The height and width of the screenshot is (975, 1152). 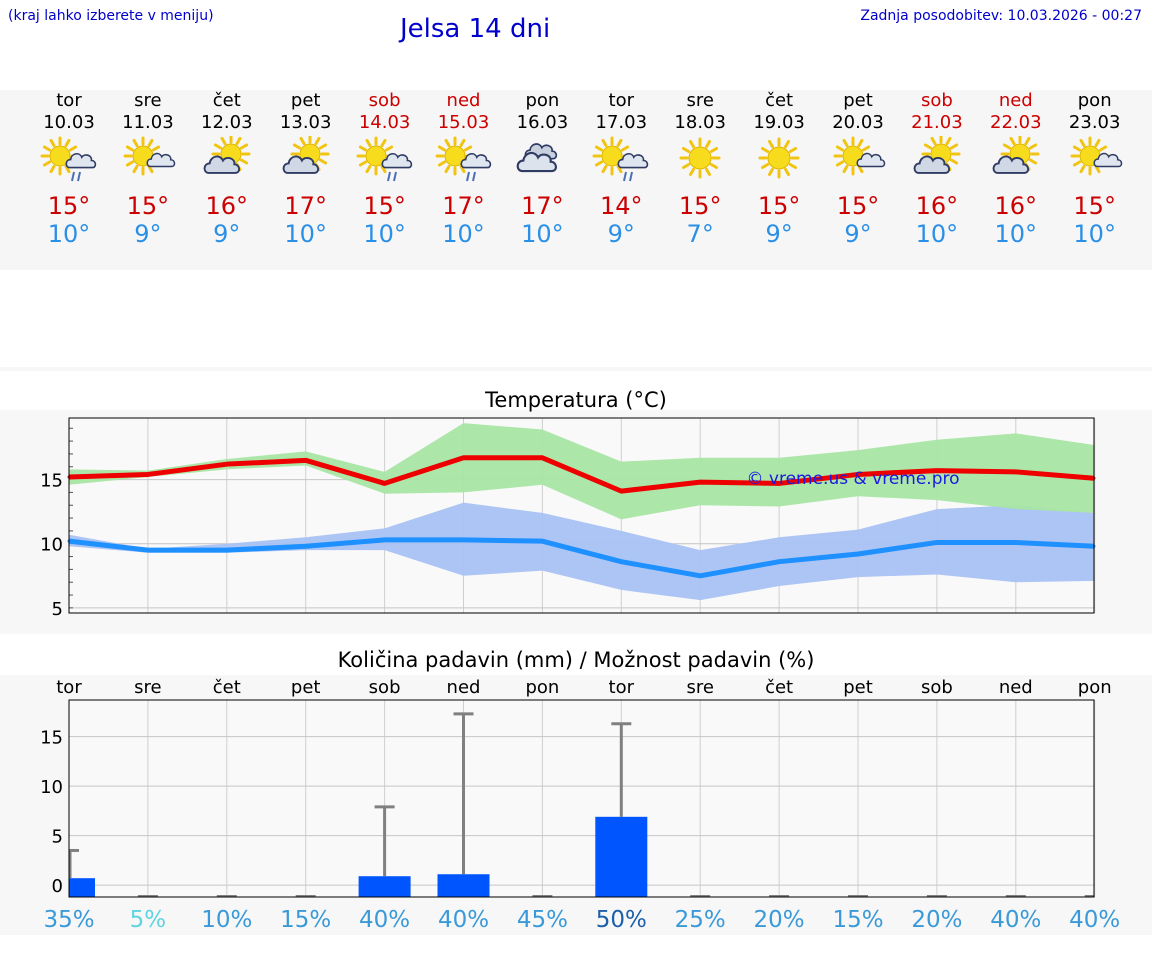 I want to click on day-column: sob 14.03 15° 10°, so click(x=385, y=169).